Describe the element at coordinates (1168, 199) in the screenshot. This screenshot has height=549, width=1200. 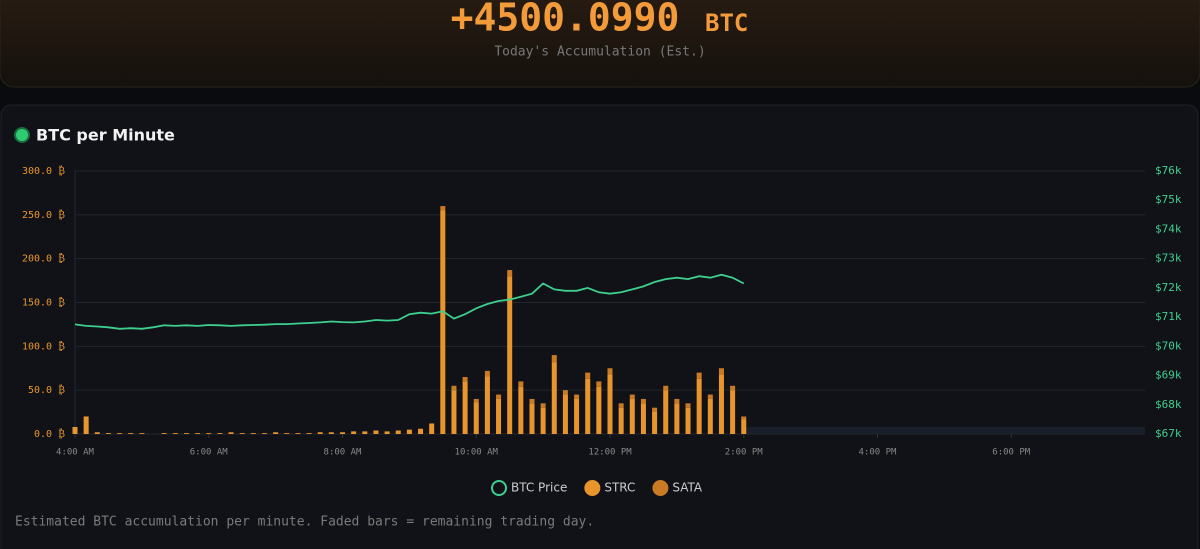
I see `y2-tick-label: $75k` at that location.